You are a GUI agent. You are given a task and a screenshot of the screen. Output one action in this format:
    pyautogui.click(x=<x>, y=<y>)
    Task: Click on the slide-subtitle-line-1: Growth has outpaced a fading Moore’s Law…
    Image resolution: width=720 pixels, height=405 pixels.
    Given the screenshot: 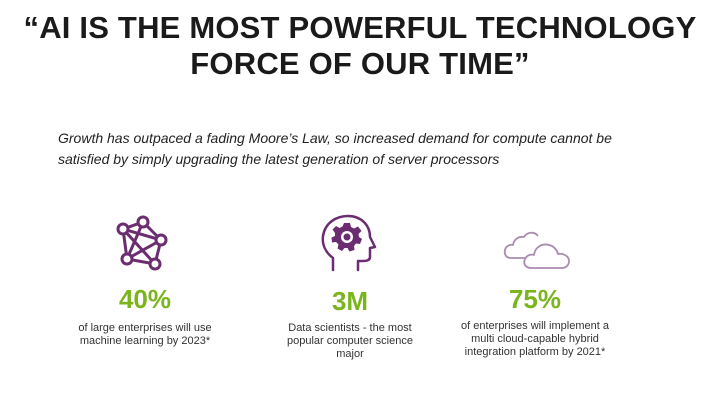 What is the action you would take?
    pyautogui.click(x=335, y=138)
    